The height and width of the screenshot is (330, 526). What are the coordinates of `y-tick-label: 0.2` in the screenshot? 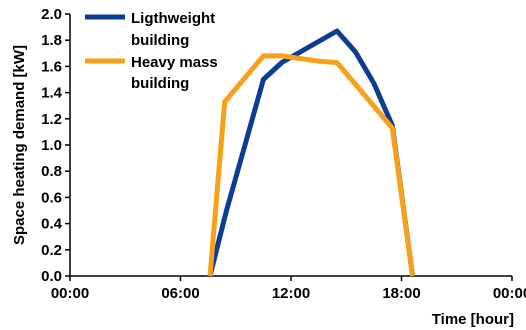 It's located at (51, 250).